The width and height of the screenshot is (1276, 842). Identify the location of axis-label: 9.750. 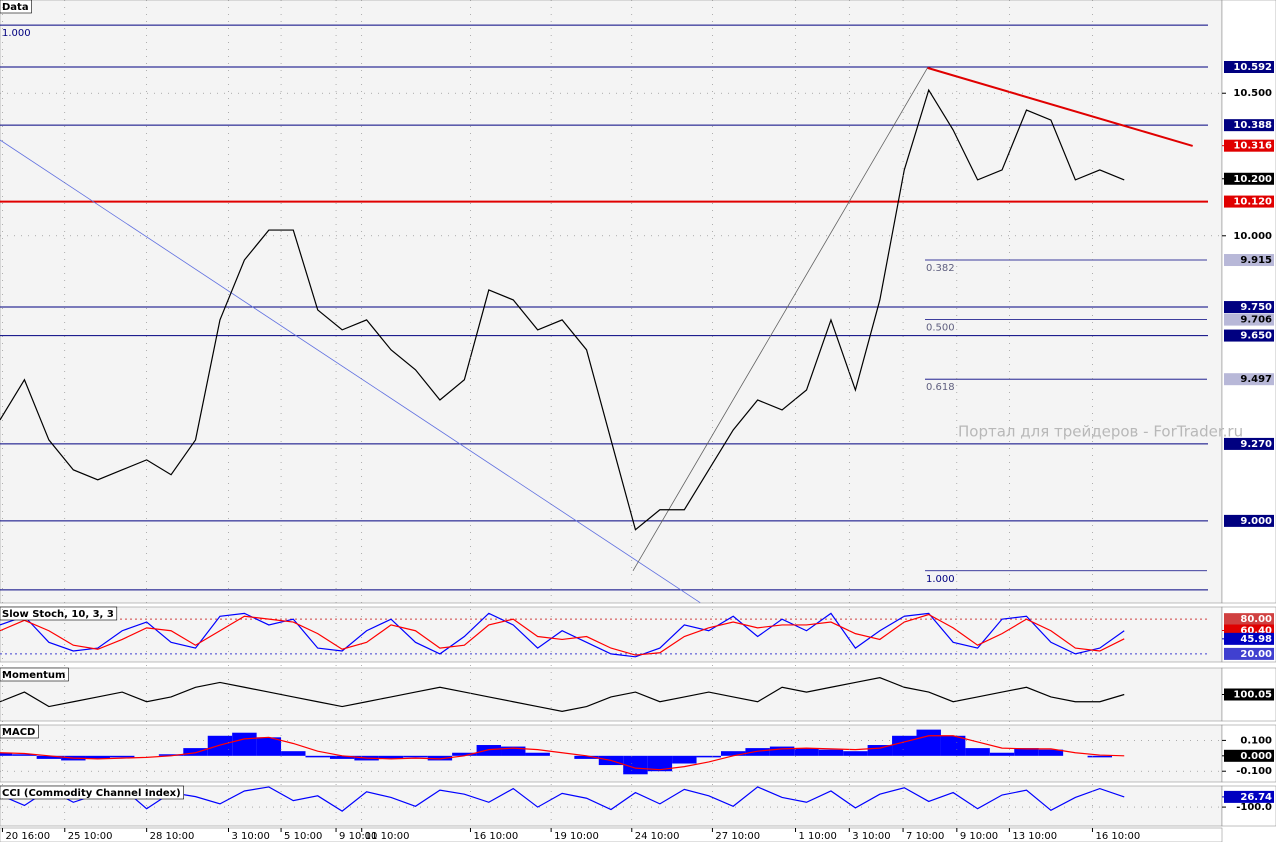
(1256, 307).